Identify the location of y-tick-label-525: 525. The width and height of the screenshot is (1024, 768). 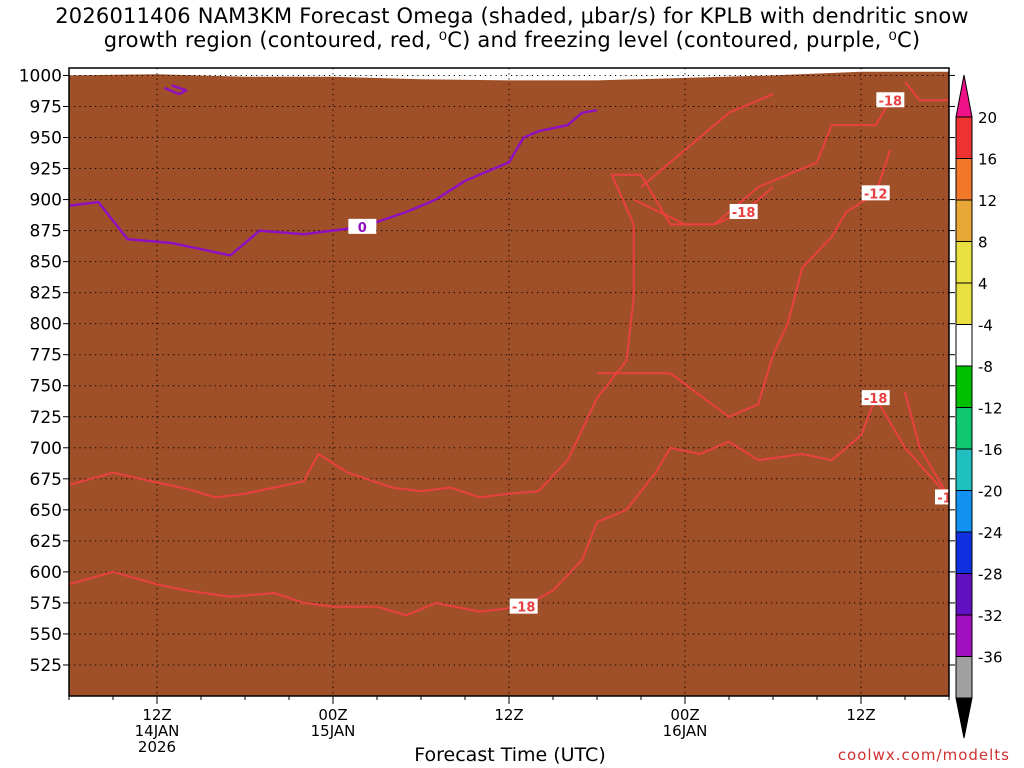
(46, 666).